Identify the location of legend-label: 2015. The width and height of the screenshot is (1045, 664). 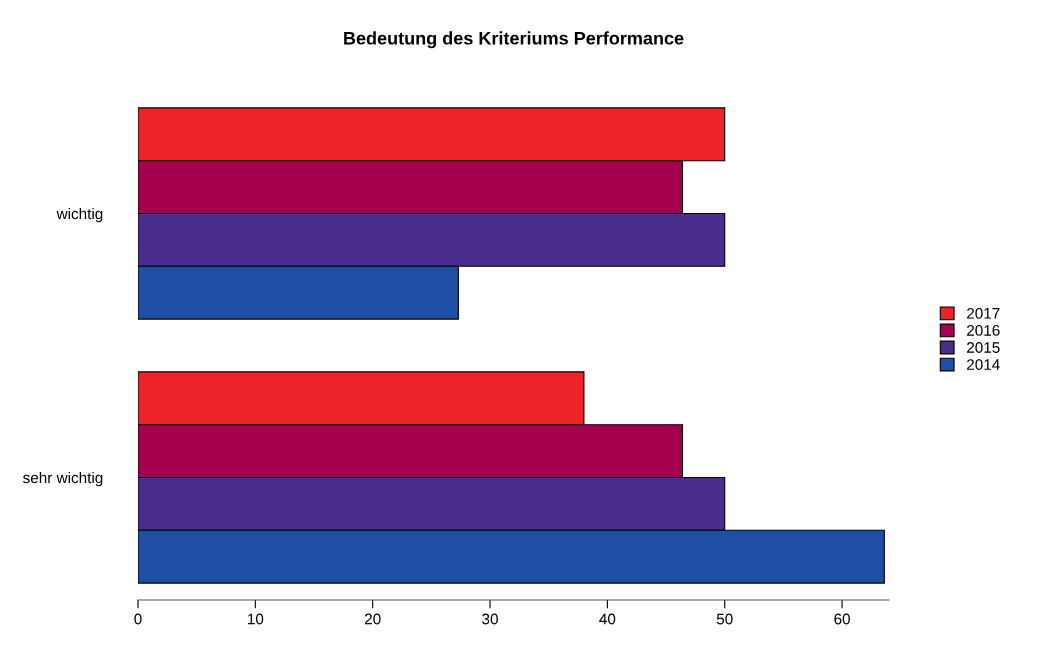
(983, 347).